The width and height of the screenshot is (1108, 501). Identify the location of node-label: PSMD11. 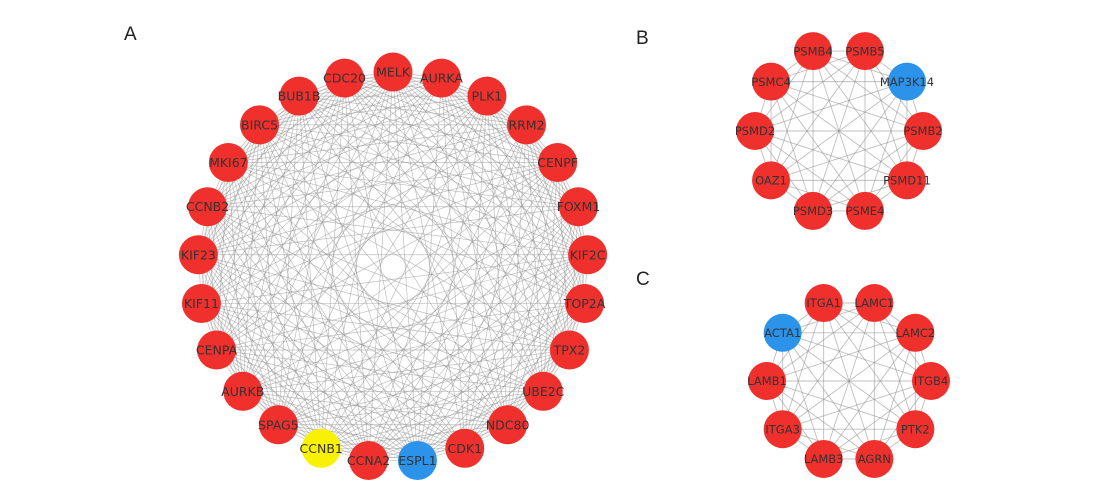
(907, 181).